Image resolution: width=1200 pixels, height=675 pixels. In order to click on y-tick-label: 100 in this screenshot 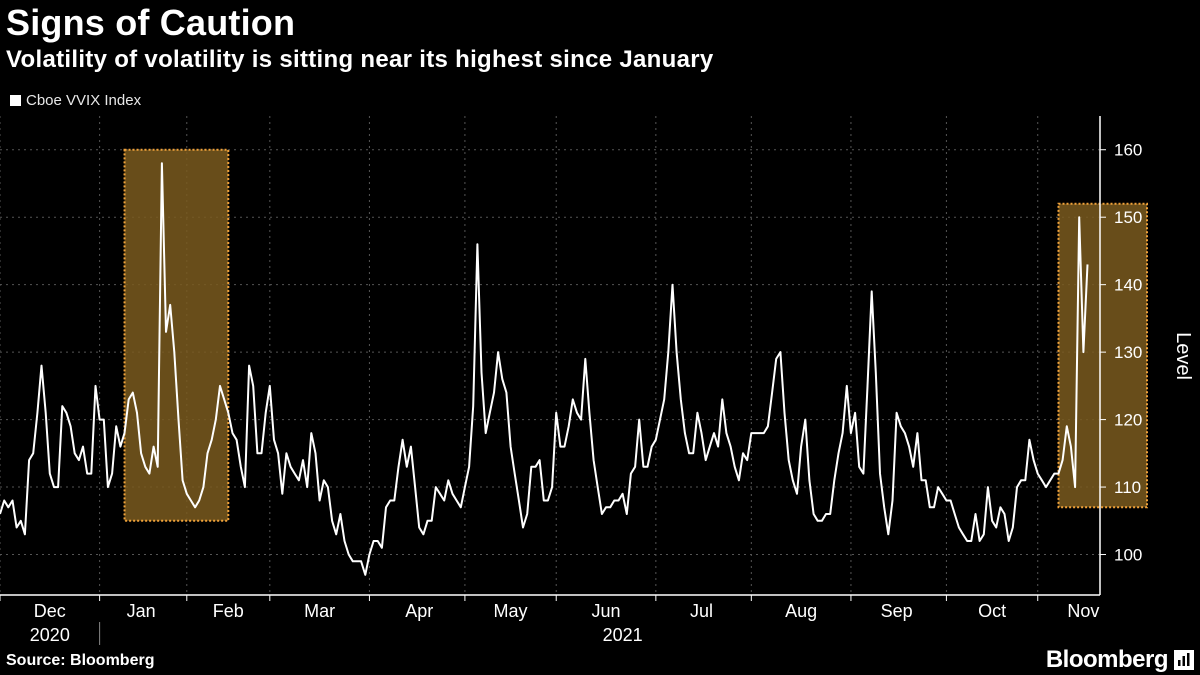, I will do `click(1128, 555)`.